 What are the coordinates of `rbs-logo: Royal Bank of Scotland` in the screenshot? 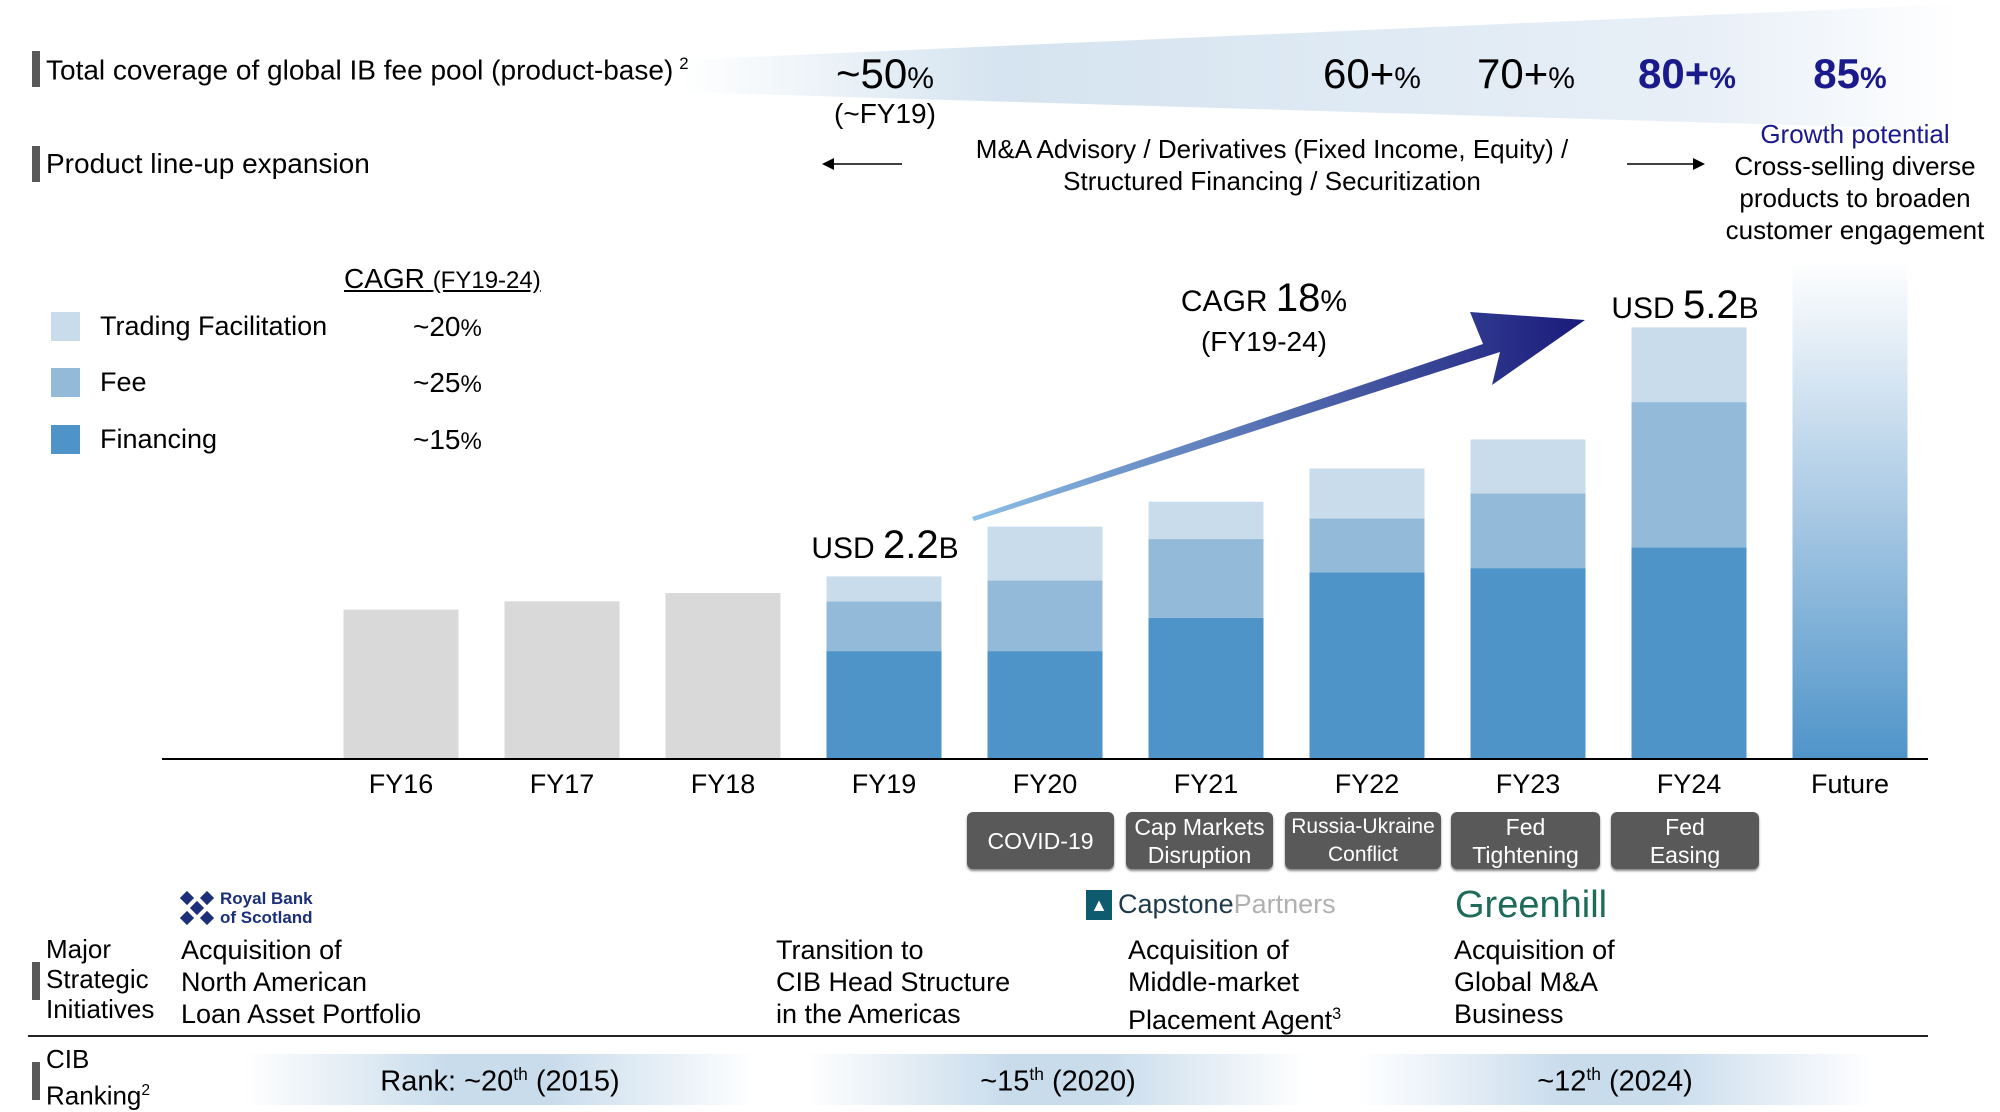 It's located at (247, 908).